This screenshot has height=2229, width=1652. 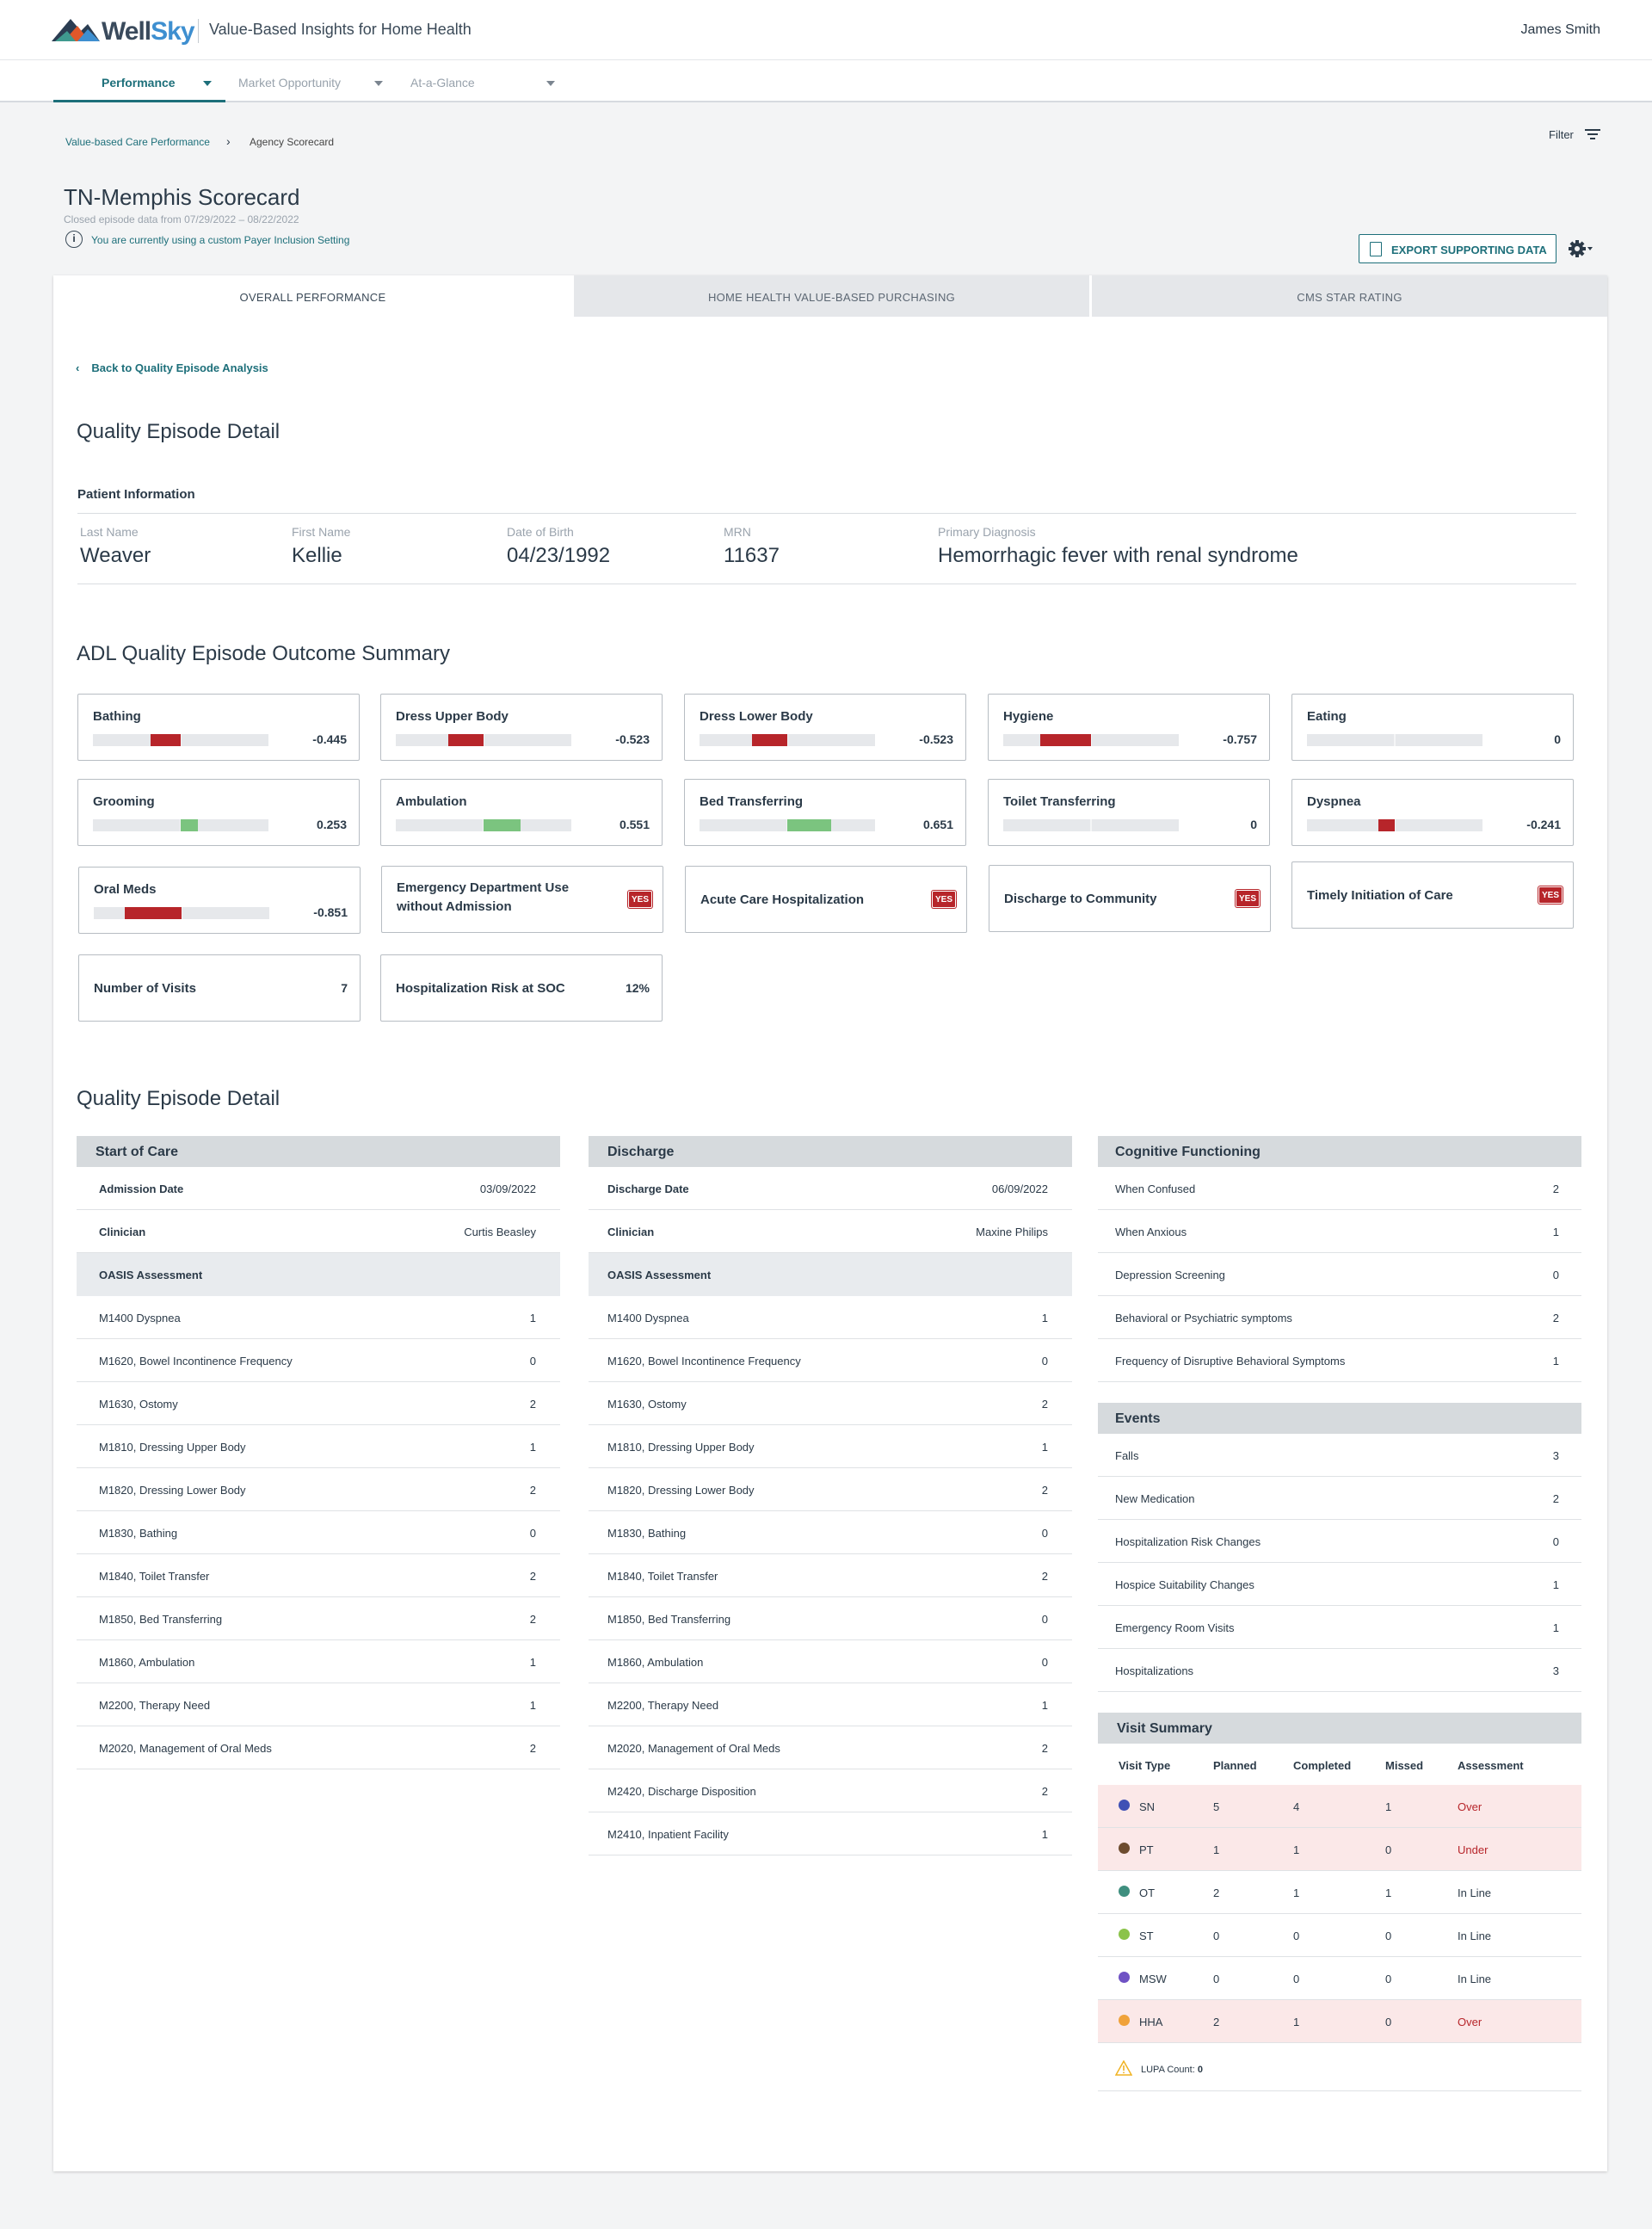 What do you see at coordinates (480, 988) in the screenshot?
I see `metric-name: Hospitalization Risk at SOC` at bounding box center [480, 988].